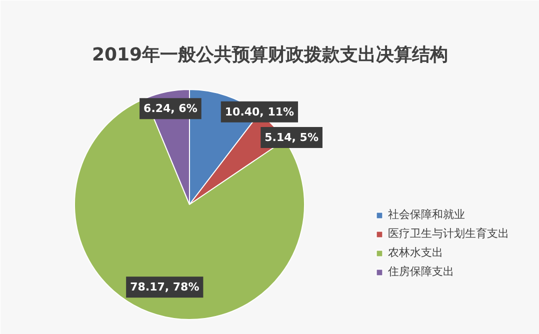  I want to click on data-label: 10.40, 11%, so click(259, 111).